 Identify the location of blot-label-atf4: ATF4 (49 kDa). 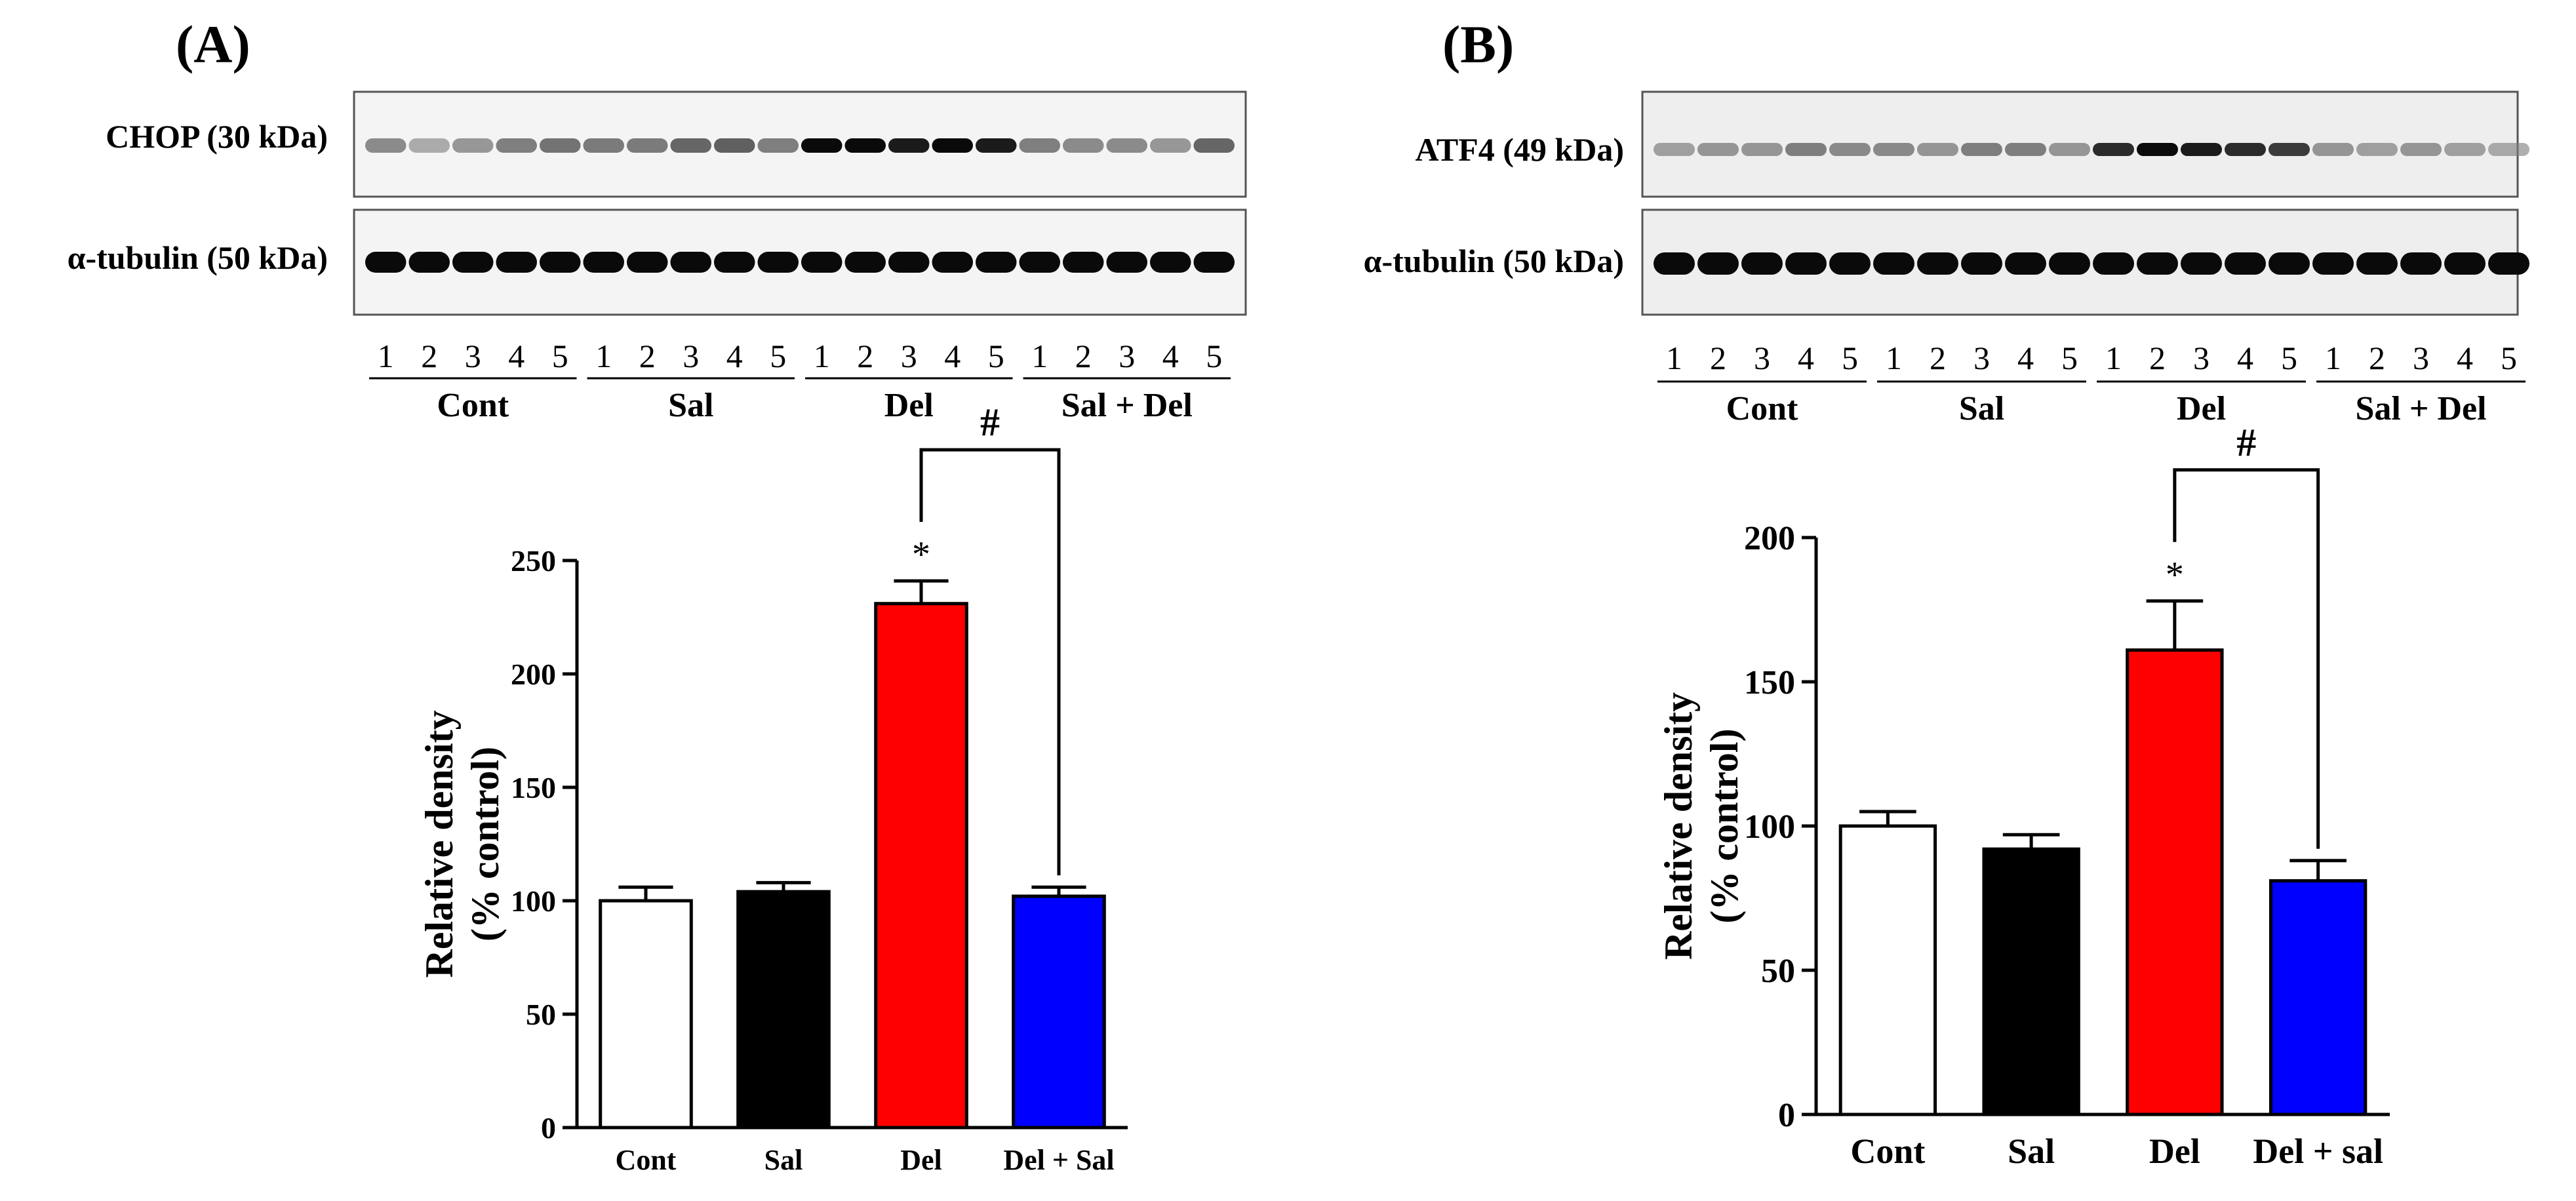
(1519, 149).